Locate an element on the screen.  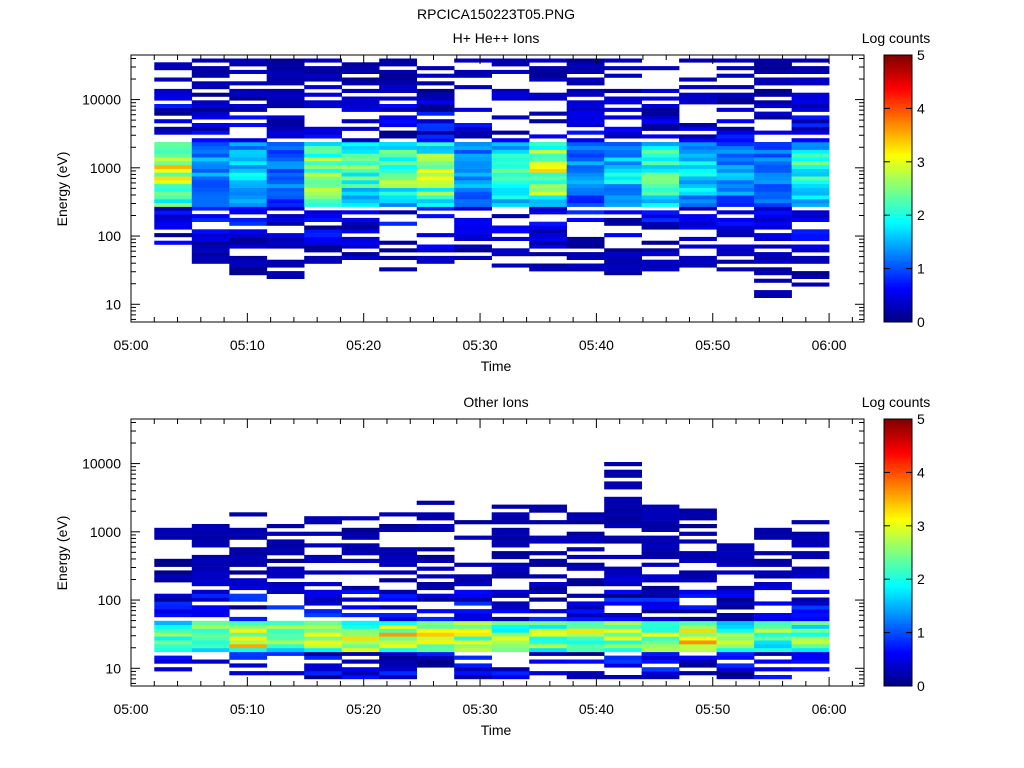
colorbar-frame is located at coordinates (898, 188).